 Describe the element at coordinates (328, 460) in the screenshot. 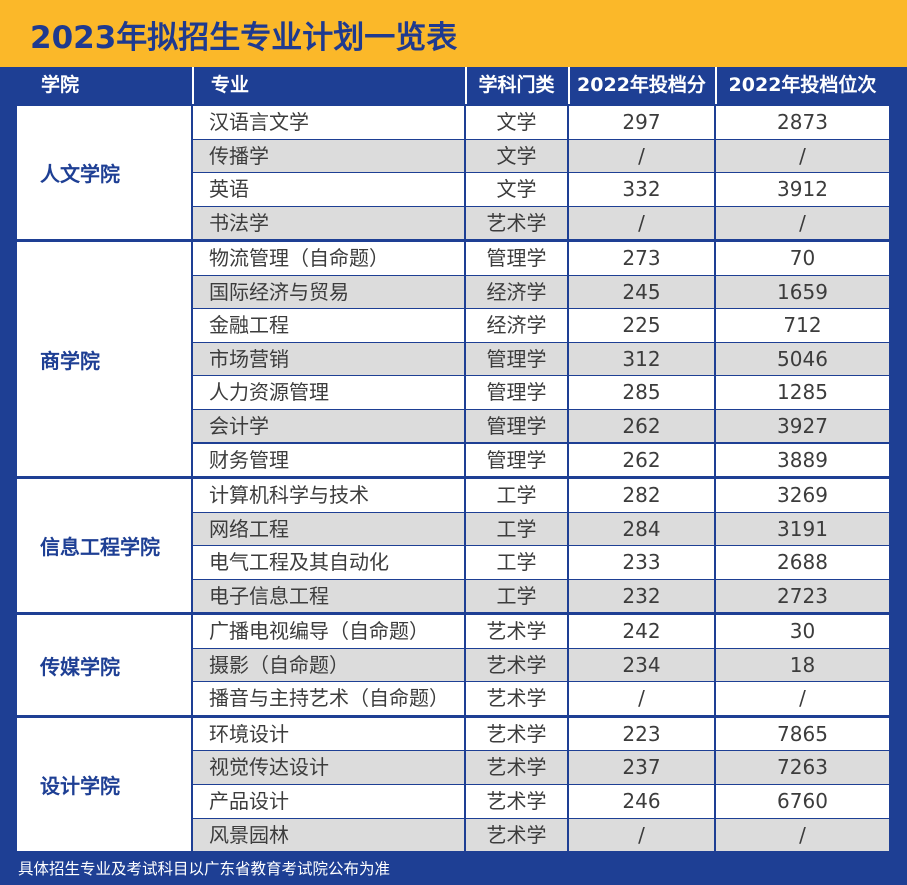

I see `major-cell: 财务管理` at that location.